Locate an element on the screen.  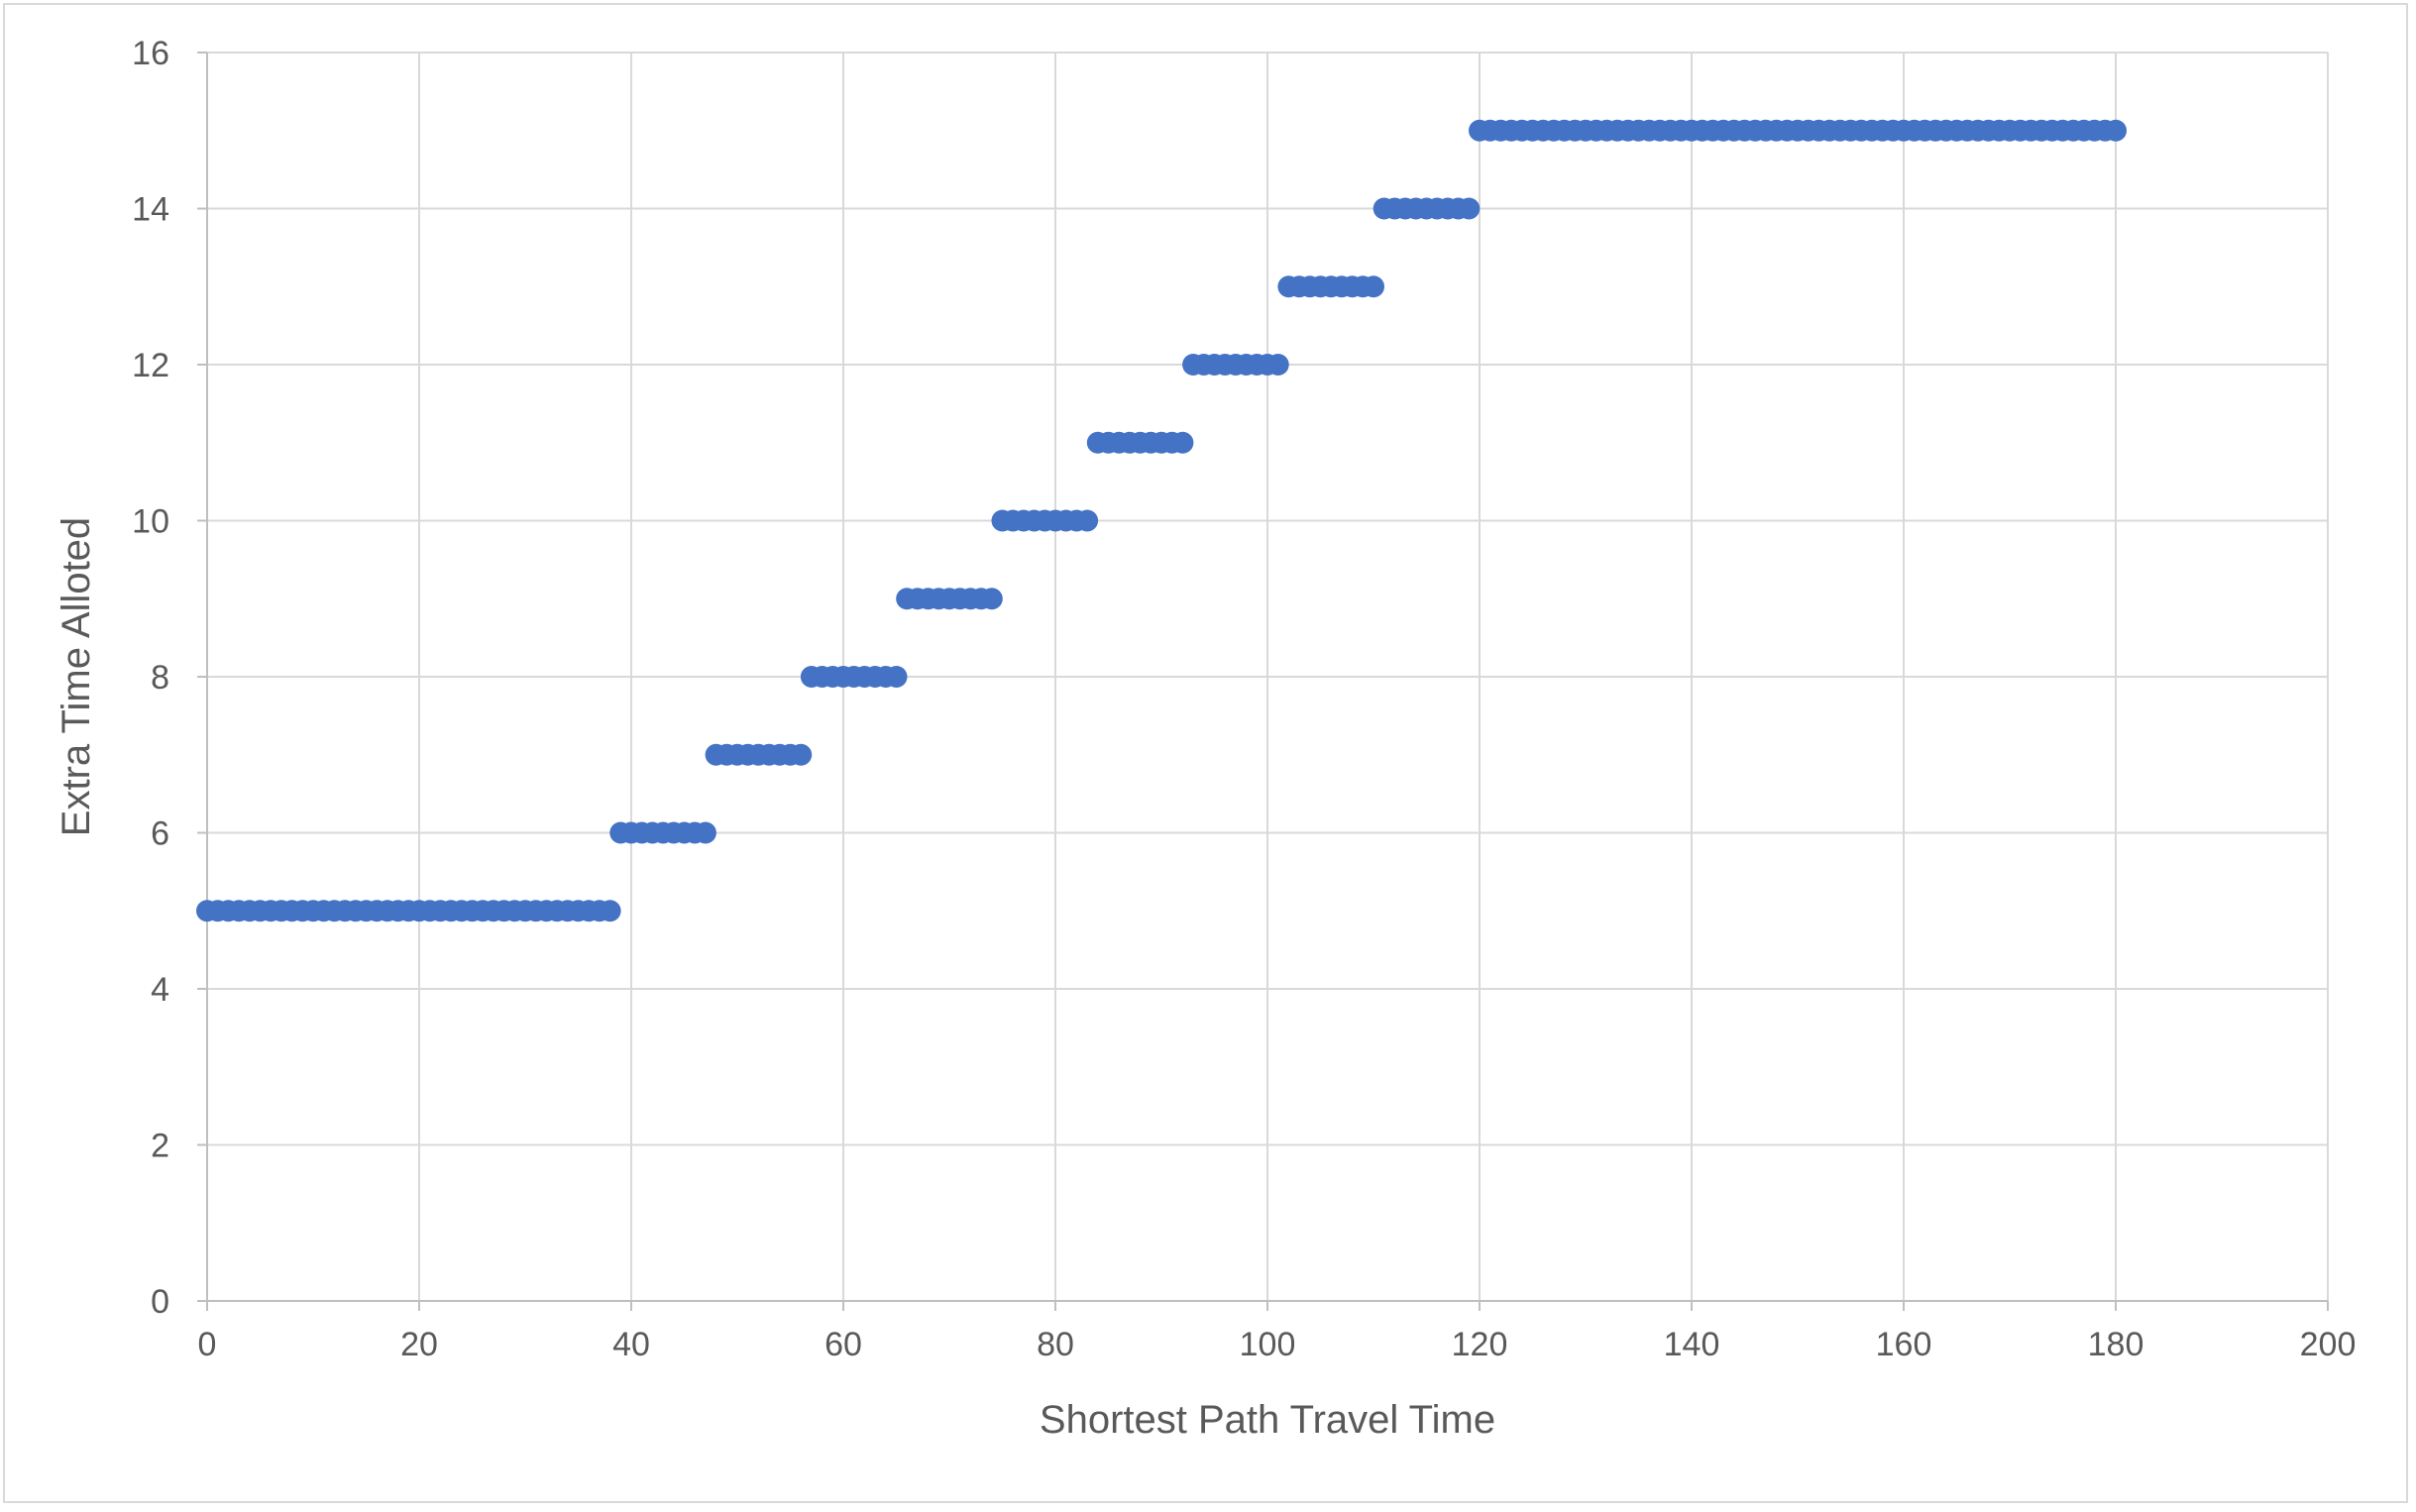
x-tick-label: 200 is located at coordinates (2328, 1345).